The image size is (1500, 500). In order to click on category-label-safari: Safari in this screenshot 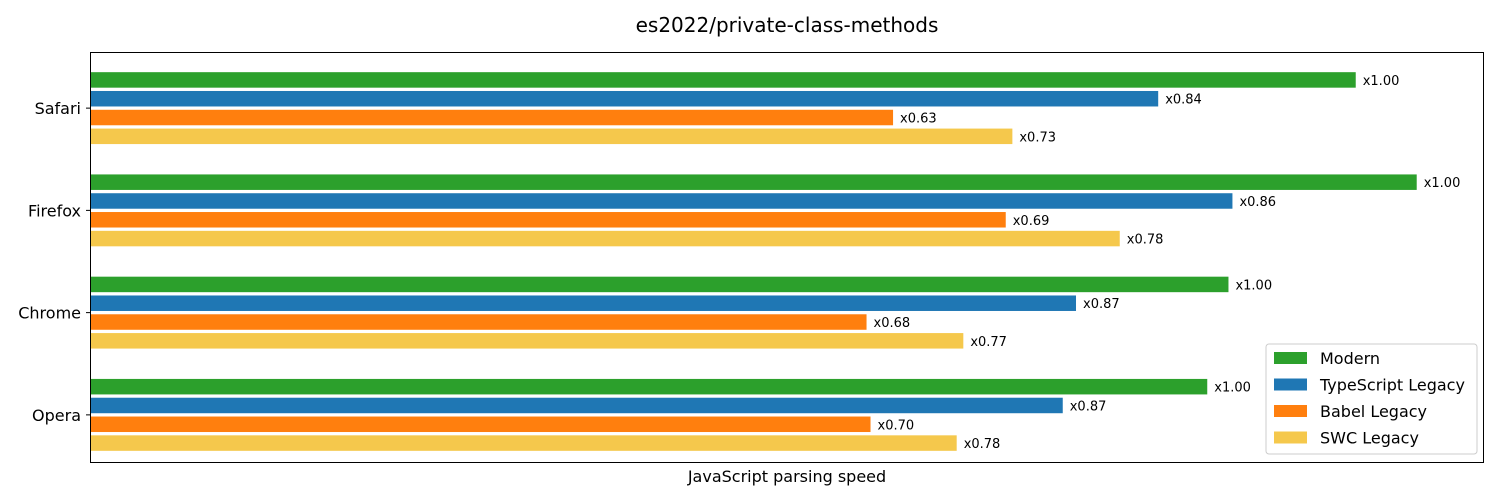, I will do `click(58, 108)`.